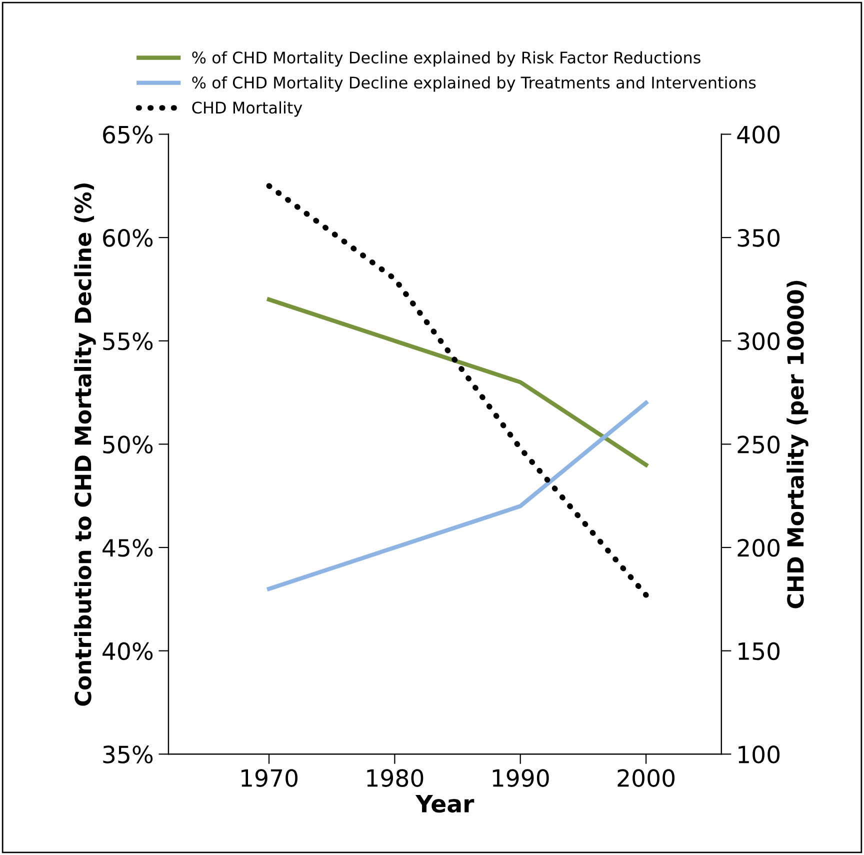 The height and width of the screenshot is (855, 864). Describe the element at coordinates (395, 778) in the screenshot. I see `x-tick-label: 1980` at that location.